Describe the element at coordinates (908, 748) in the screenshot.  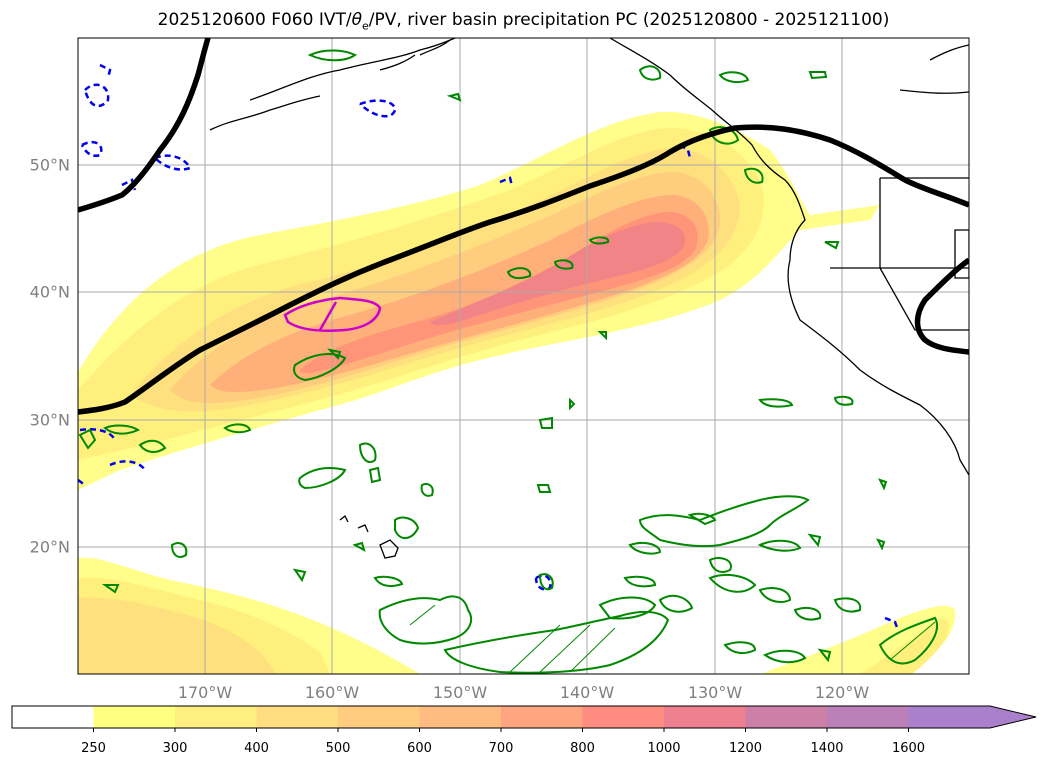
I see `colorbar-tick-label: 1600` at that location.